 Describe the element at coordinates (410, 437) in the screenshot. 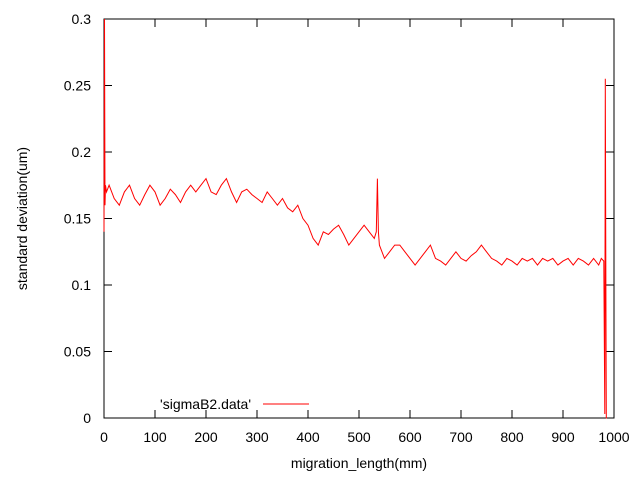

I see `x-tick-label: 600` at that location.